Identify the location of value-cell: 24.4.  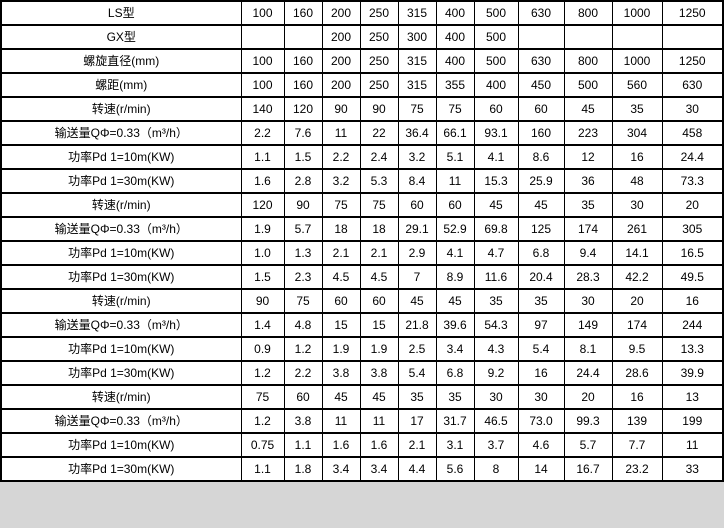
(588, 373).